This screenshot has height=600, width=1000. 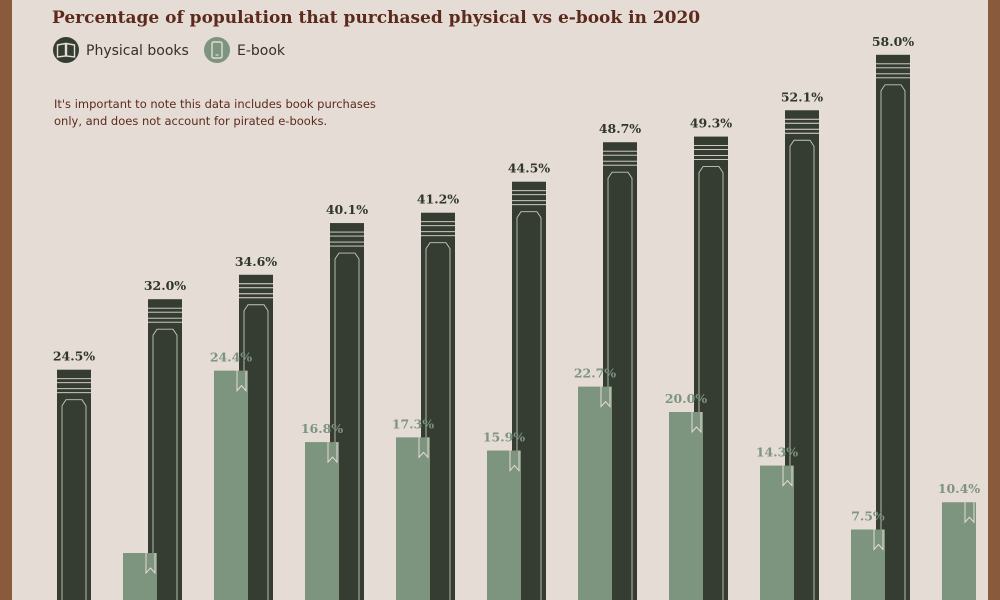 What do you see at coordinates (322, 428) in the screenshot?
I see `ebook-value-label: 16.8%` at bounding box center [322, 428].